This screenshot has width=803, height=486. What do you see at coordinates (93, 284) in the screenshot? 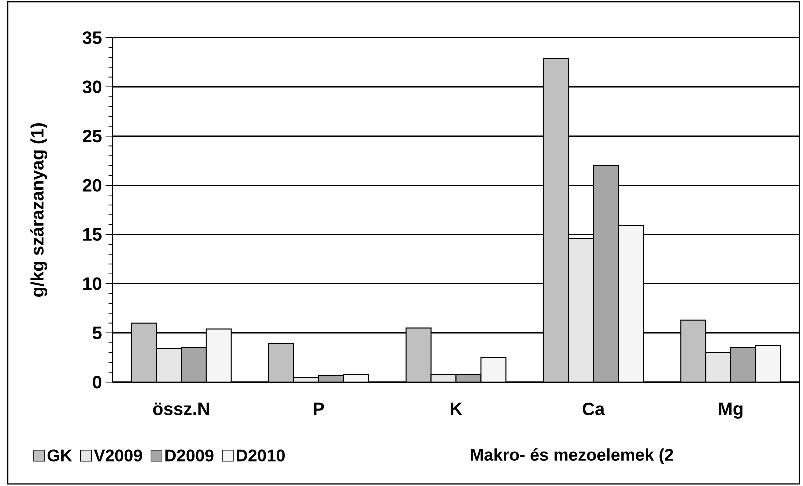
I see `y-tick-label: 10` at bounding box center [93, 284].